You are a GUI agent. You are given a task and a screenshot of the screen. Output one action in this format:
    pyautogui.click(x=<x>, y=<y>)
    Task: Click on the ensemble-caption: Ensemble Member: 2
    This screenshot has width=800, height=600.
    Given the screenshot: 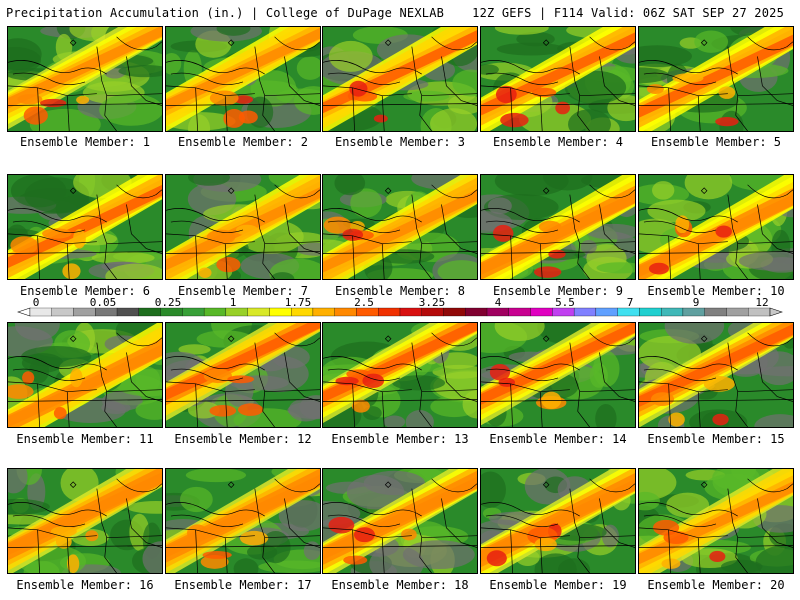 What is the action you would take?
    pyautogui.click(x=243, y=142)
    